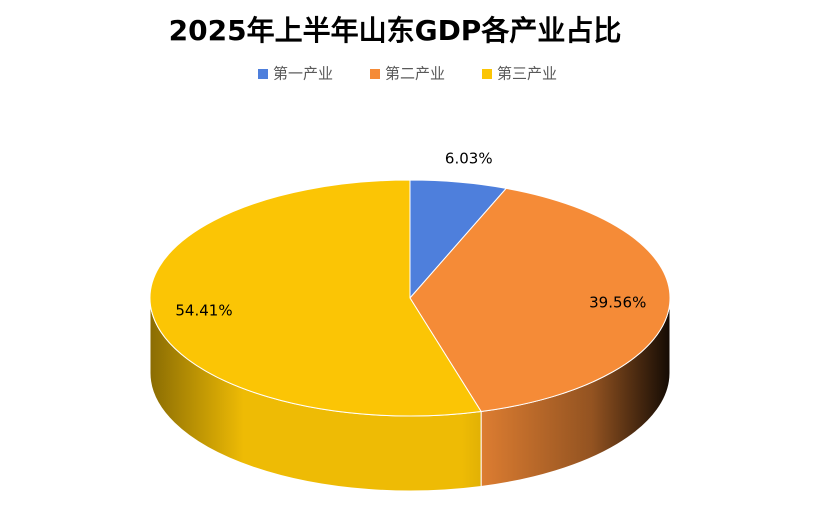 Image resolution: width=814 pixels, height=523 pixels. I want to click on pie-slice, so click(540, 300).